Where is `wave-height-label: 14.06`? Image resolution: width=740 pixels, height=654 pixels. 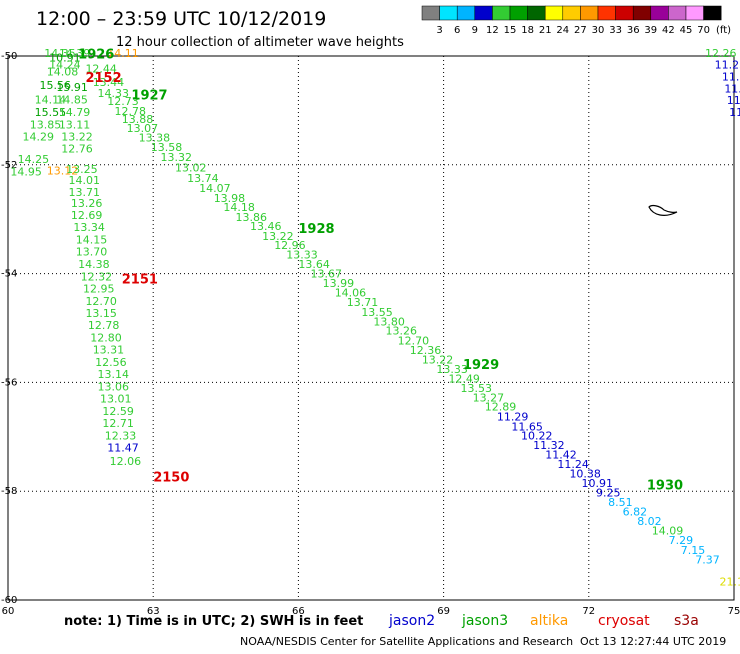
wave-height-label: 14.06 is located at coordinates (351, 292).